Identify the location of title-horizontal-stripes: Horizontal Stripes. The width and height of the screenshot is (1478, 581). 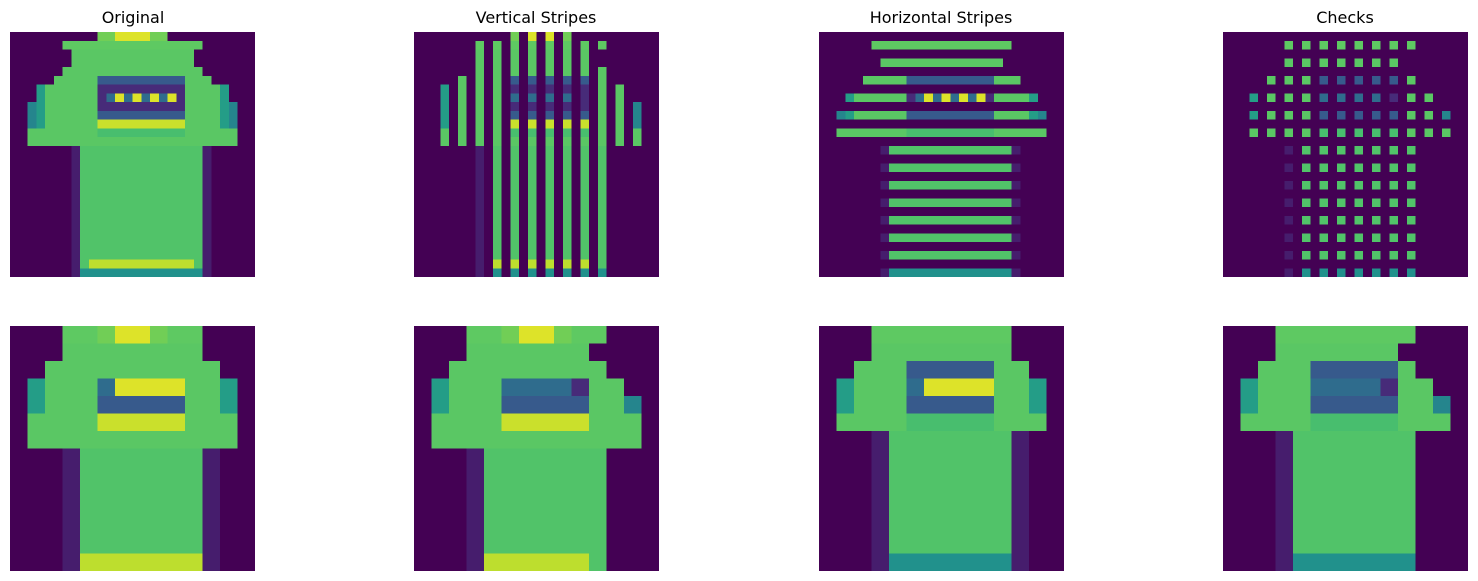
(941, 17).